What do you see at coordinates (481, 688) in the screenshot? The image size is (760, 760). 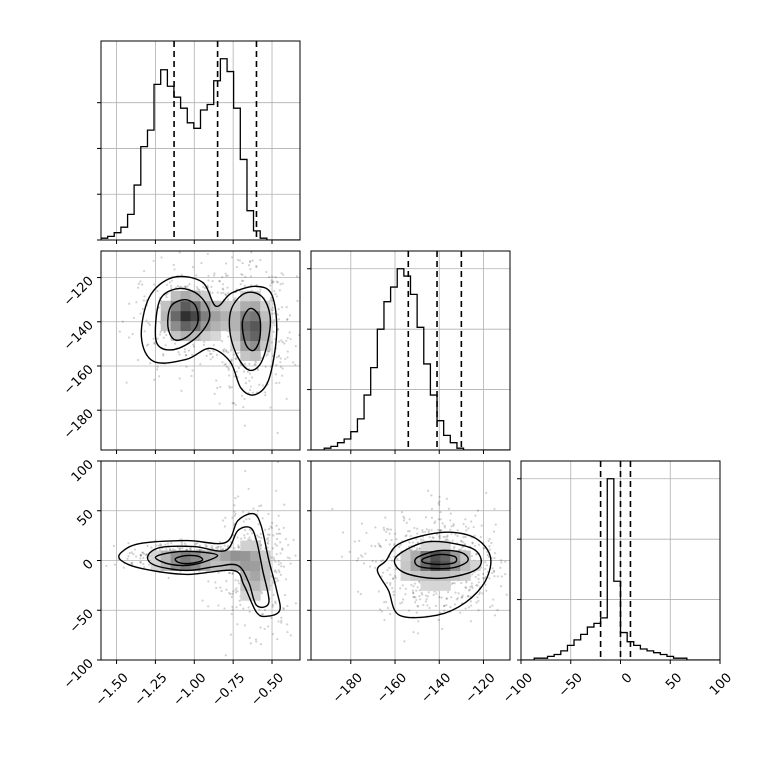 I see `x-tick-label: −120` at bounding box center [481, 688].